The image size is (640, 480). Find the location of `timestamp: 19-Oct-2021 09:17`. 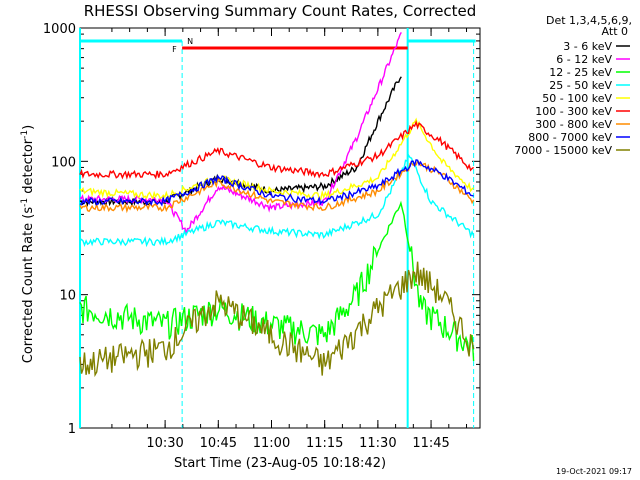

timestamp: 19-Oct-2021 09:17 is located at coordinates (594, 471).